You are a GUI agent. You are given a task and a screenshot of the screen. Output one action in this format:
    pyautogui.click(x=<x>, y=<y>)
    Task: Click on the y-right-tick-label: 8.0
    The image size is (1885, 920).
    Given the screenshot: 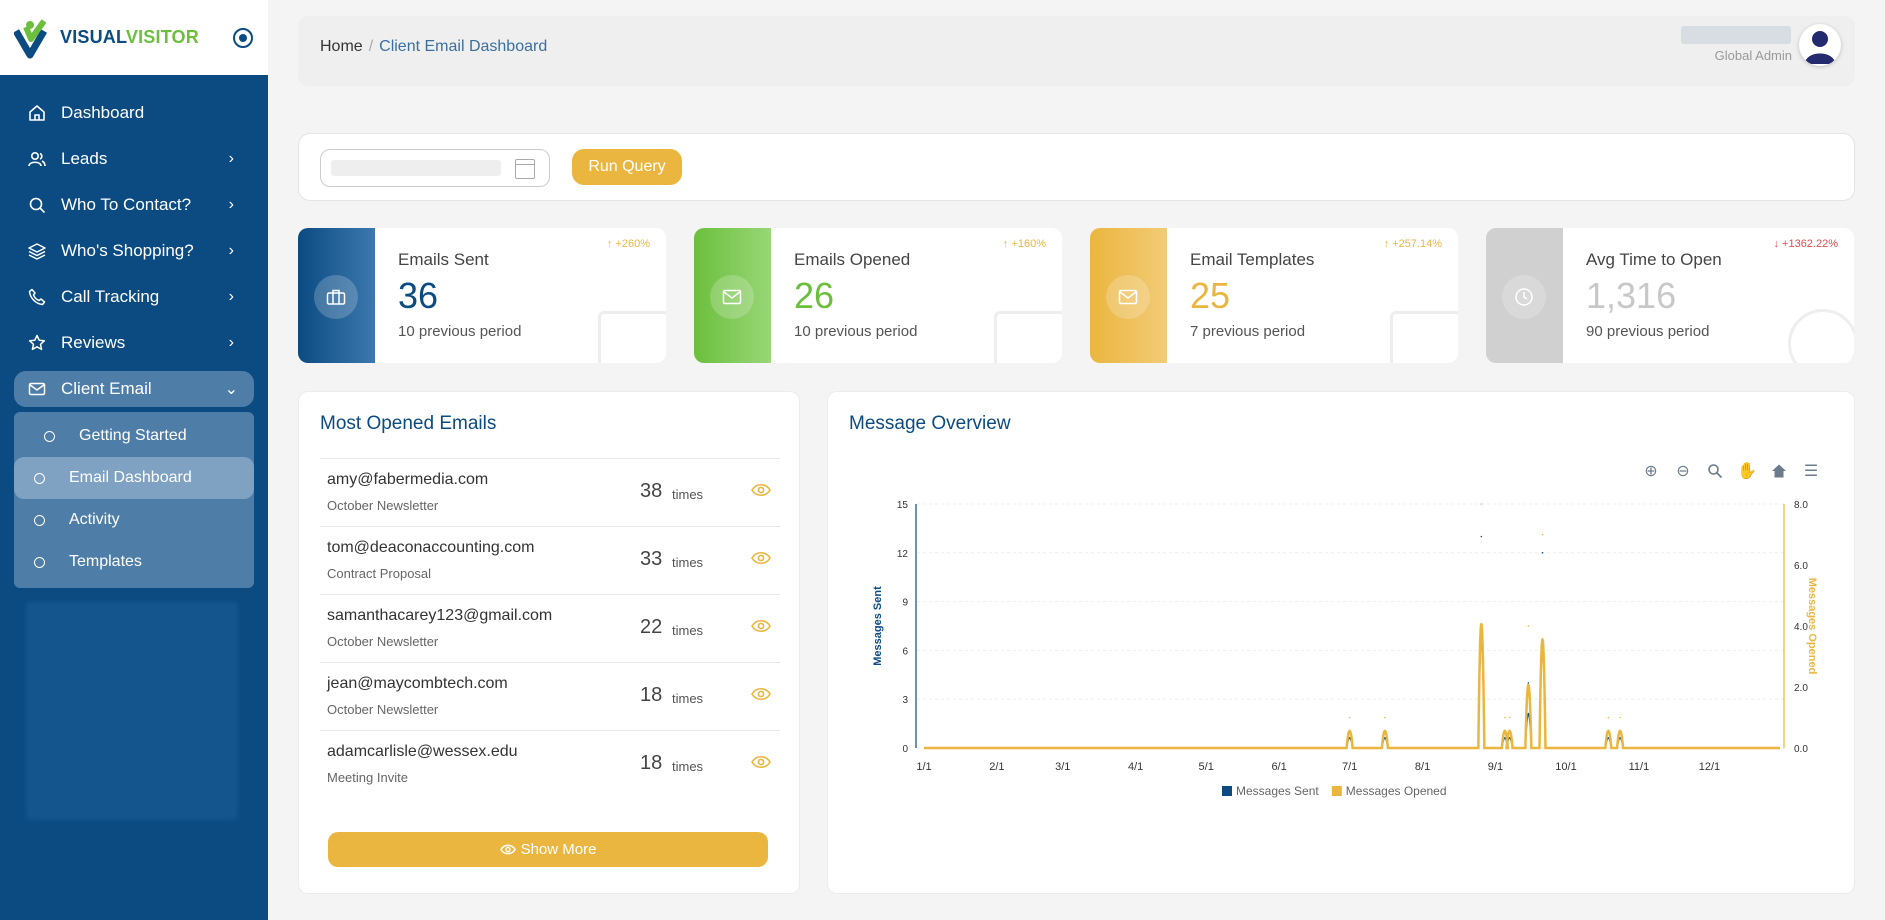 What is the action you would take?
    pyautogui.click(x=1801, y=505)
    